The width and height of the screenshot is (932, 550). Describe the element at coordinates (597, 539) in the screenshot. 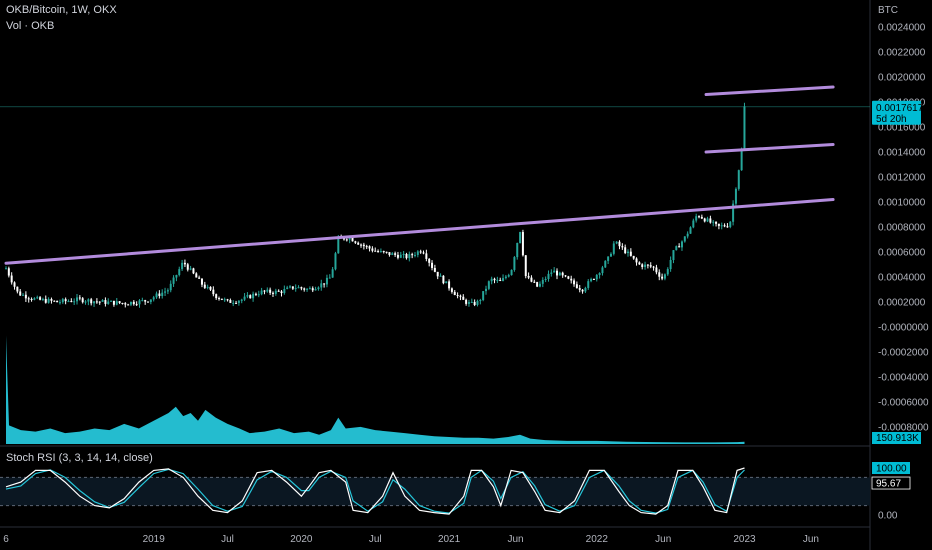

I see `time-tick-label: 2022` at that location.